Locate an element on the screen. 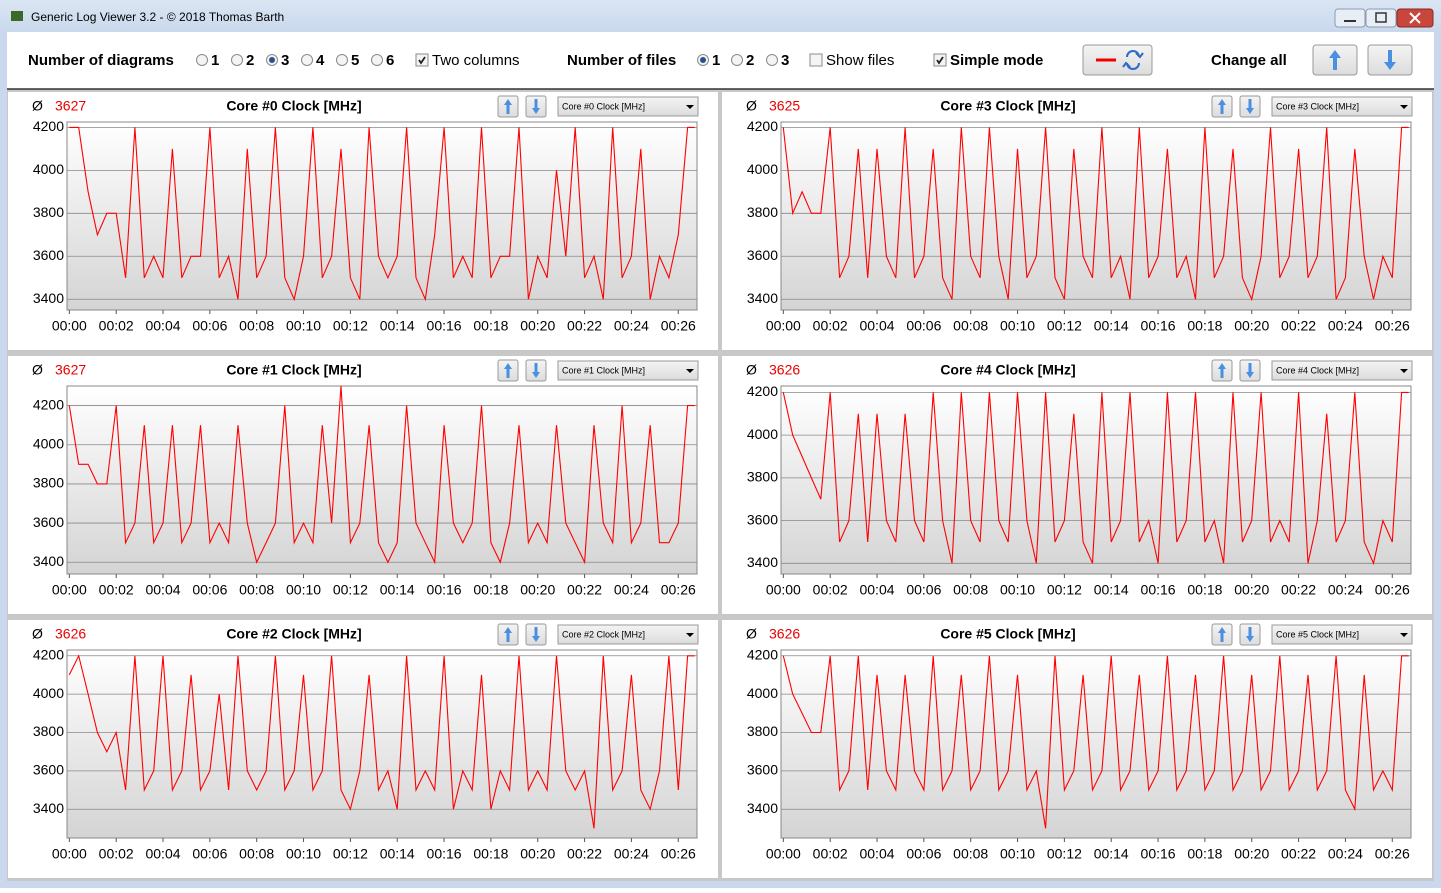 This screenshot has width=1441, height=893. y-tick-label: 4000 is located at coordinates (762, 693).